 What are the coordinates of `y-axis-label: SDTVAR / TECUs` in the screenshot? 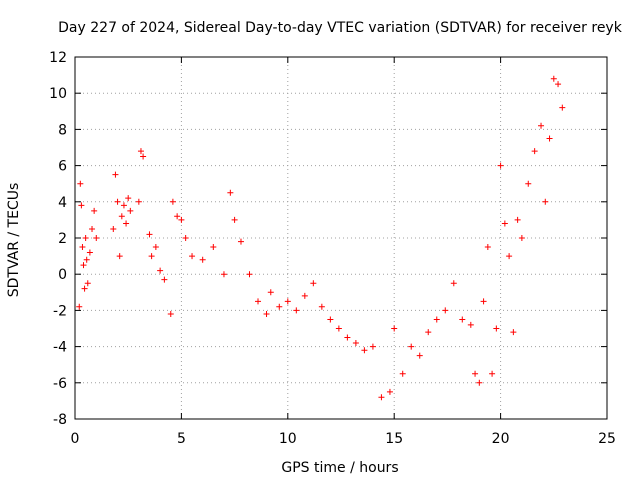 It's located at (14, 240).